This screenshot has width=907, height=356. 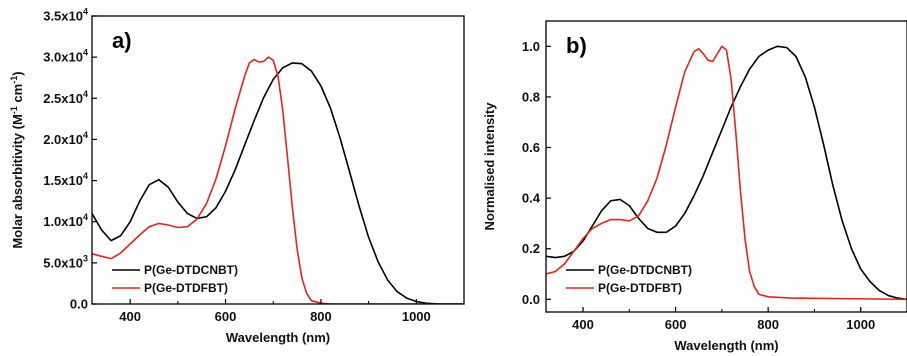 What do you see at coordinates (489, 166) in the screenshot?
I see `y-axis-label: Normalised intensity` at bounding box center [489, 166].